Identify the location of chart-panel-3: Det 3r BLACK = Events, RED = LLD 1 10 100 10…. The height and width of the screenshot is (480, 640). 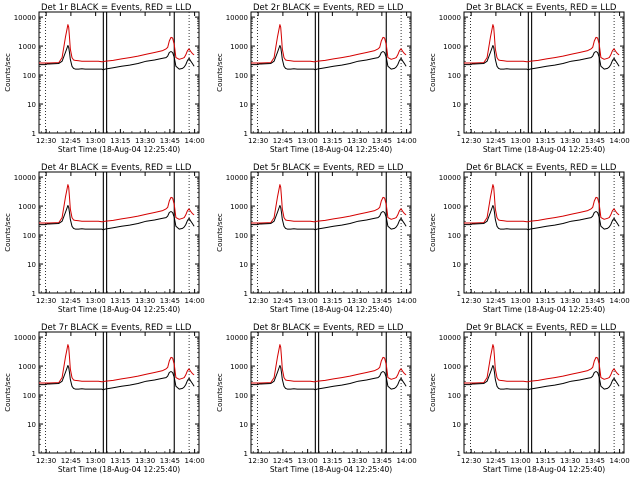
(529, 78).